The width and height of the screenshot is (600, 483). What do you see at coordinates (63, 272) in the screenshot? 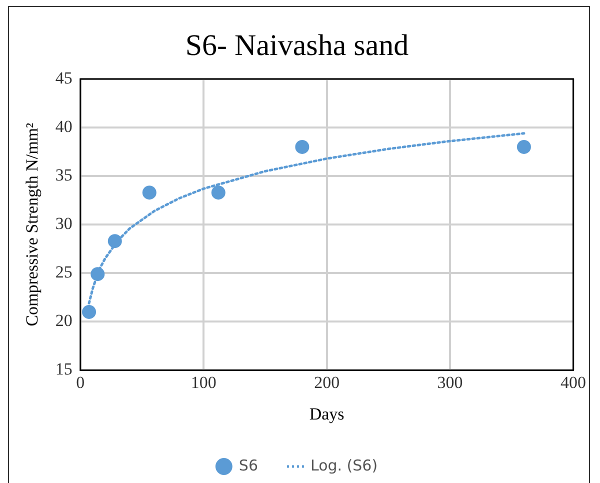
I see `y-tick-label: 25` at bounding box center [63, 272].